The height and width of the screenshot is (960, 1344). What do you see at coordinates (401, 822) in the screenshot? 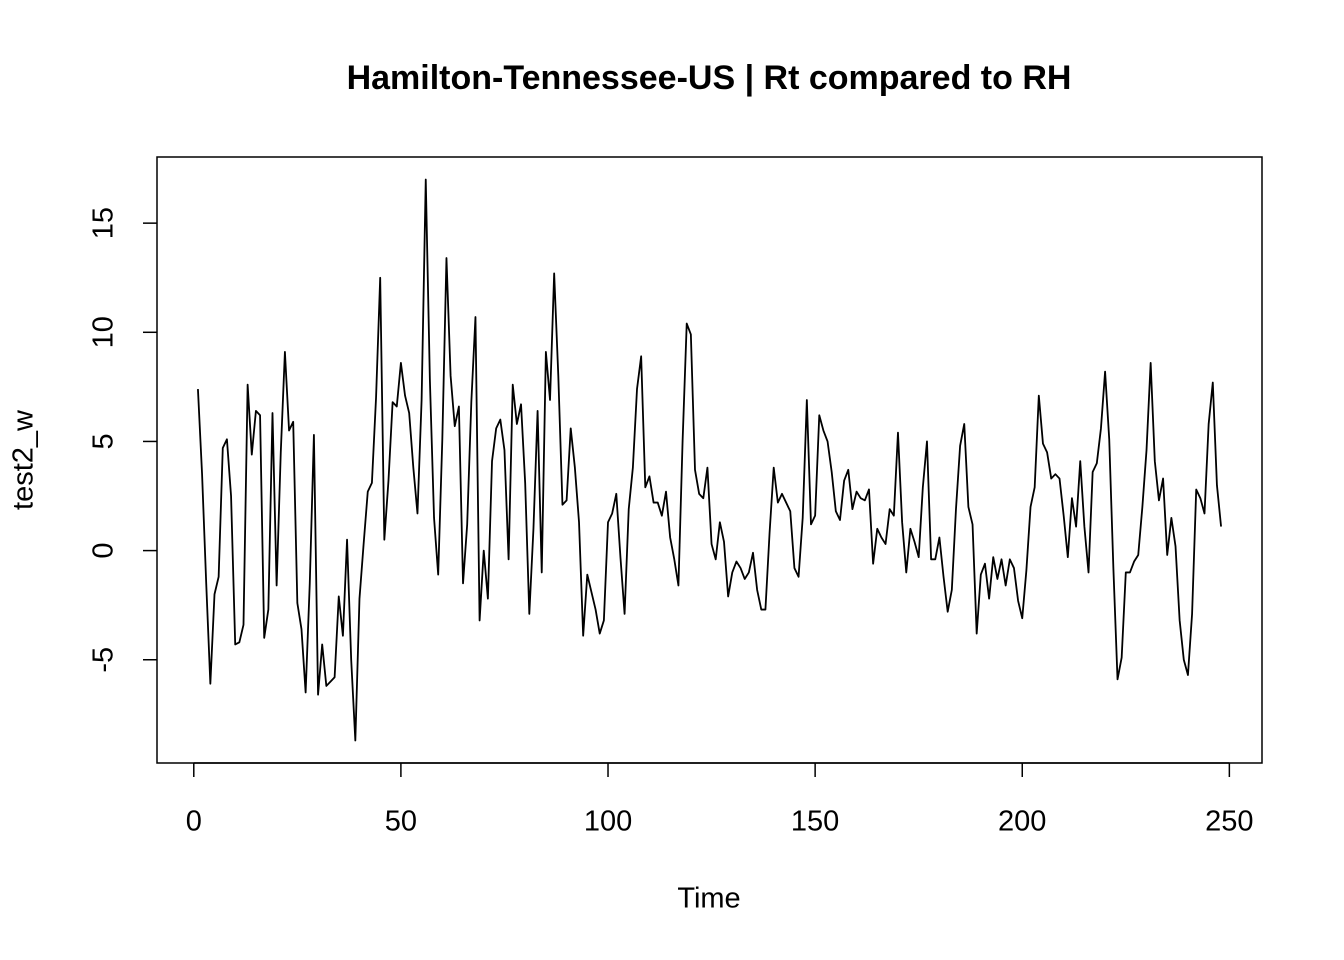
I see `x-tick-label: 50` at bounding box center [401, 822].